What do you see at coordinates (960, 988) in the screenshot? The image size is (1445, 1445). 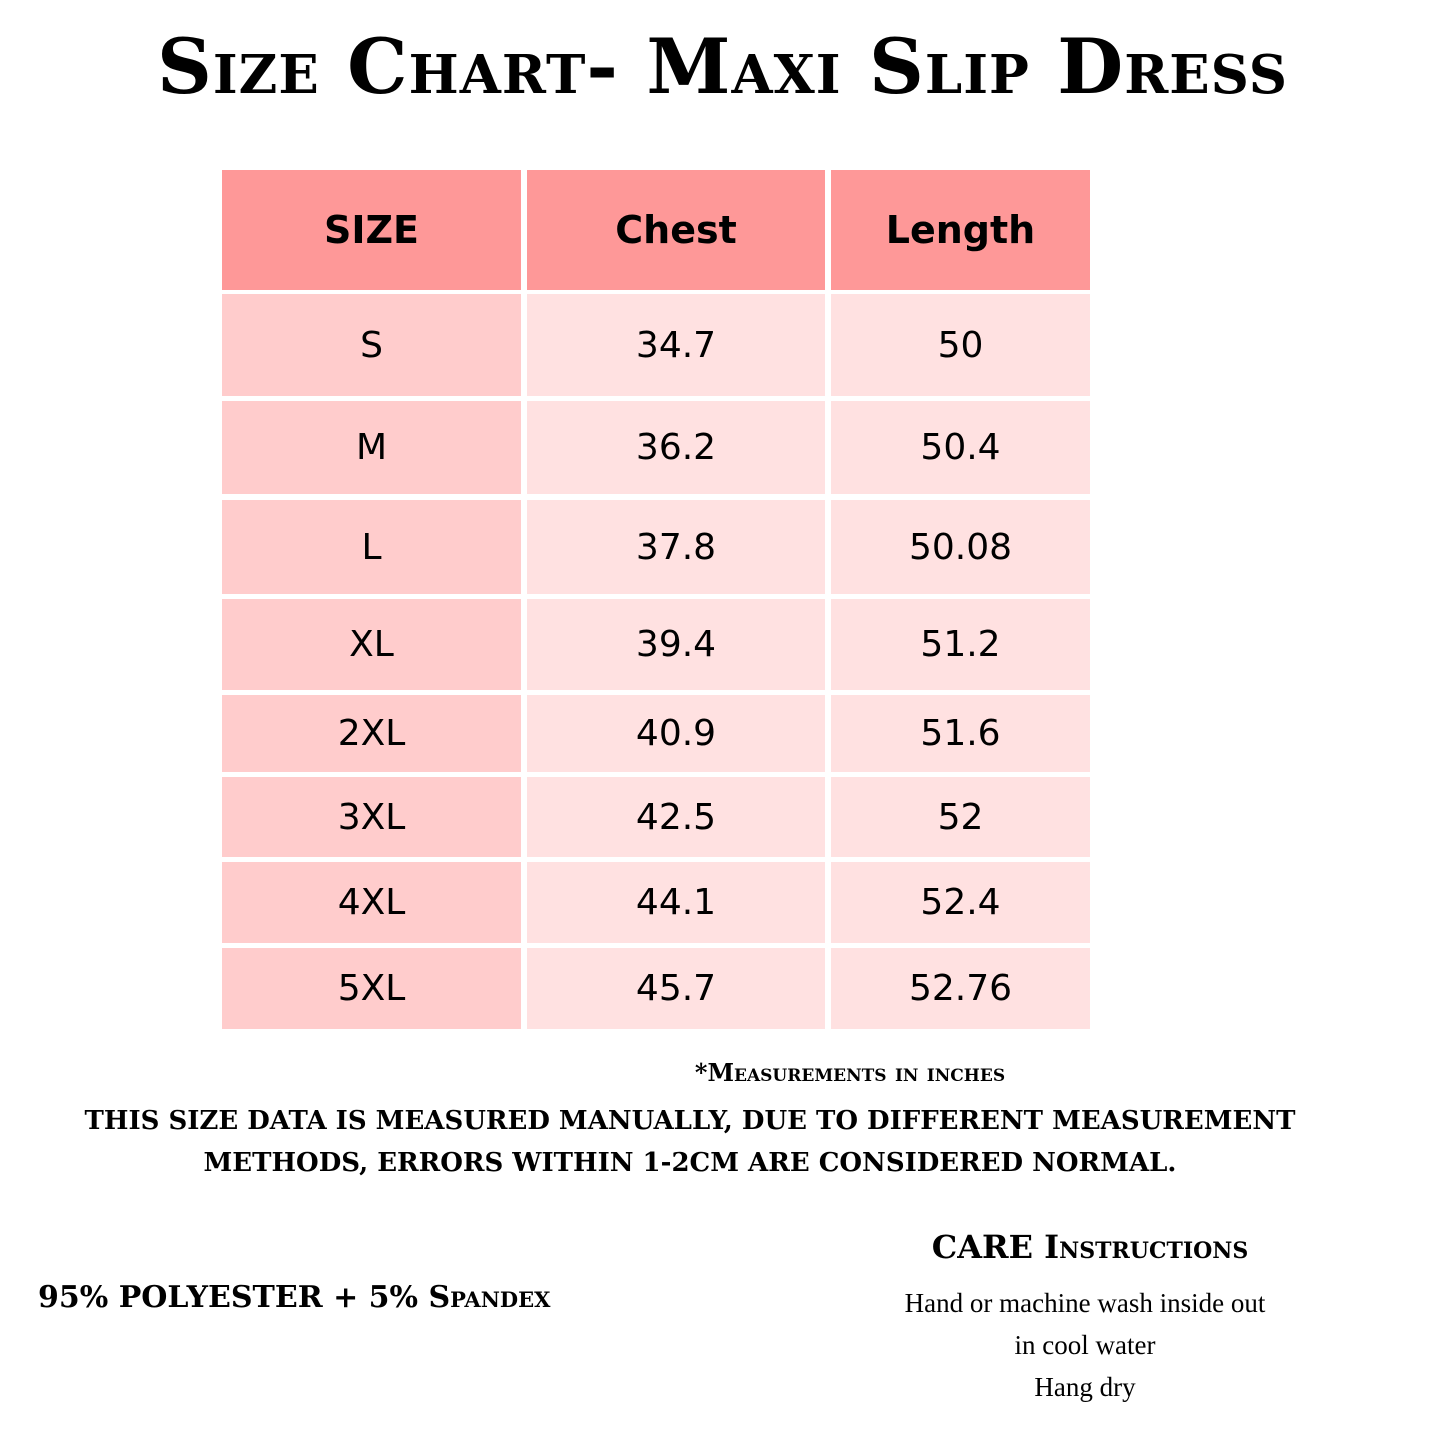 I see `cell-length: 52.76` at bounding box center [960, 988].